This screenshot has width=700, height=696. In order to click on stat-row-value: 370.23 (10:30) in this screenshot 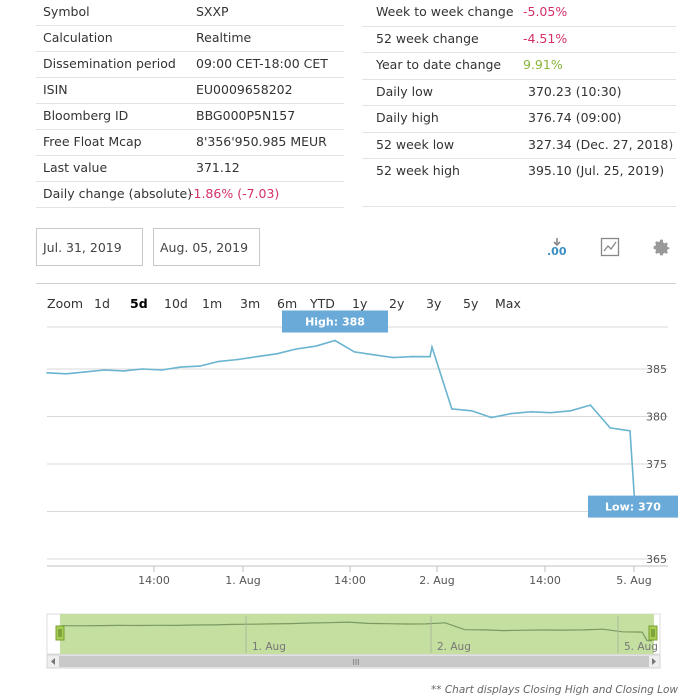, I will do `click(575, 91)`.